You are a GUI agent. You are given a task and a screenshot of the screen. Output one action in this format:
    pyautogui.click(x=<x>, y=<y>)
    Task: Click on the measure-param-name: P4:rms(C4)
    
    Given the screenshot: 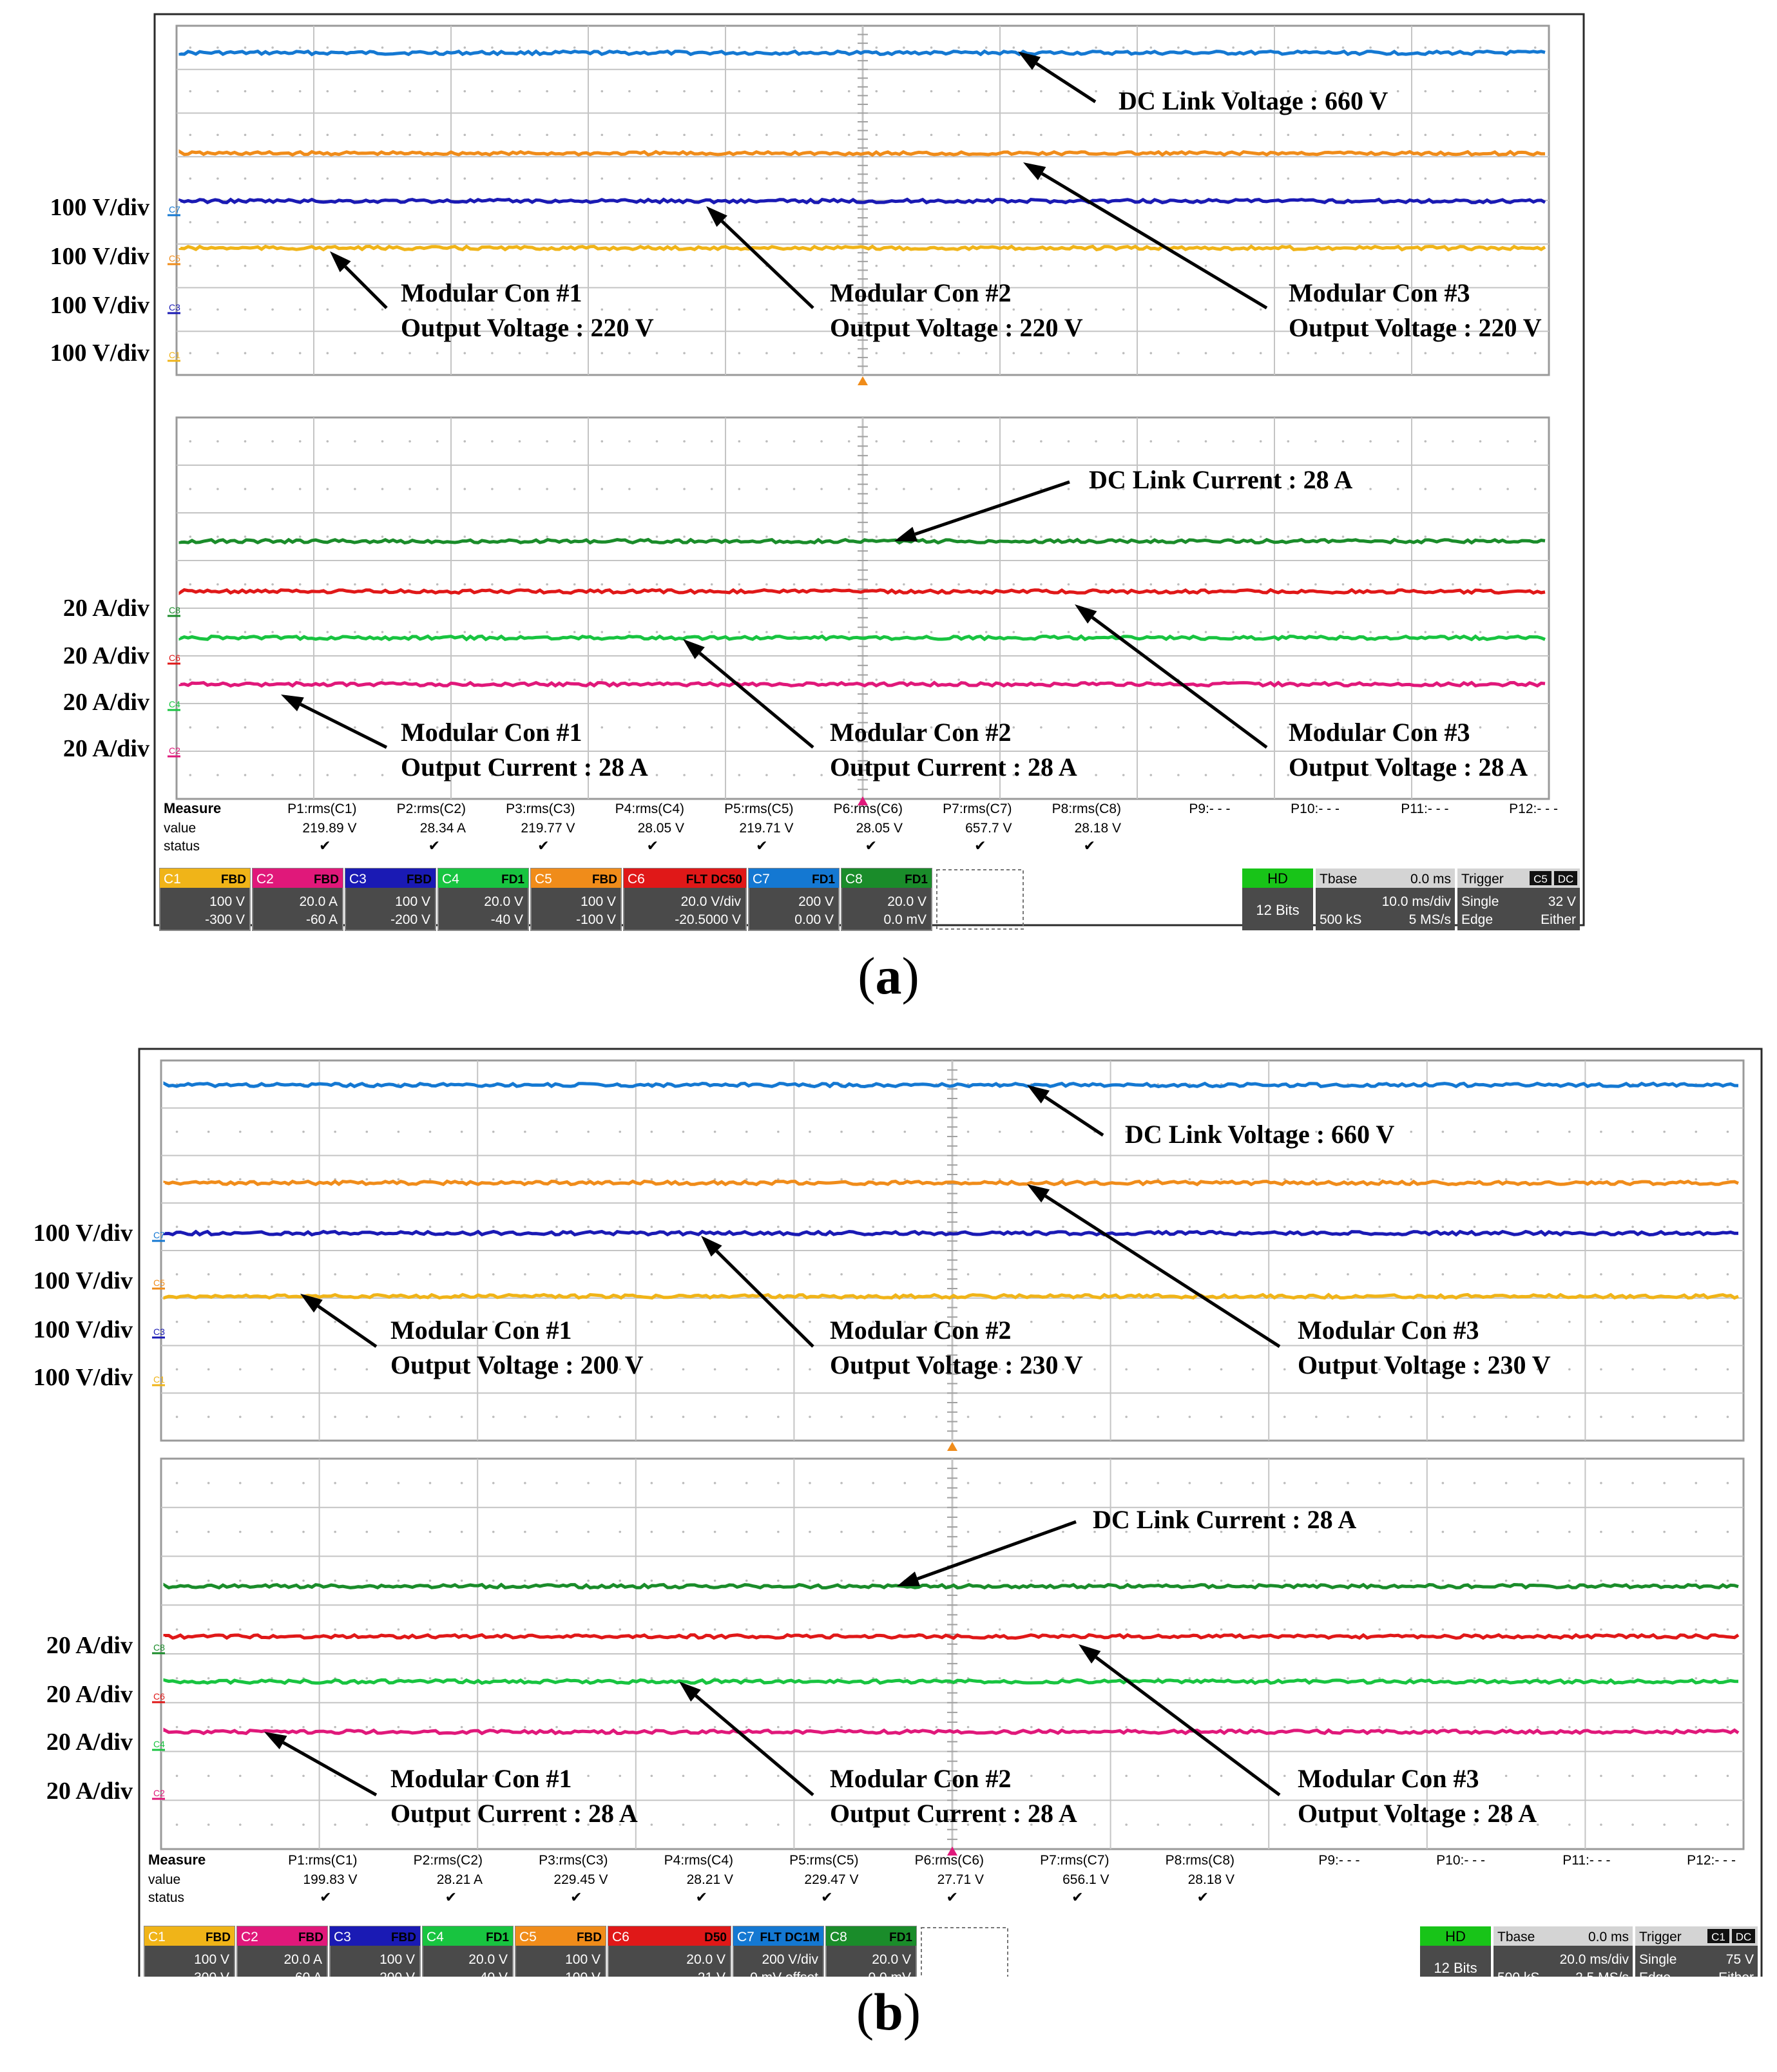 What is the action you would take?
    pyautogui.click(x=698, y=1860)
    